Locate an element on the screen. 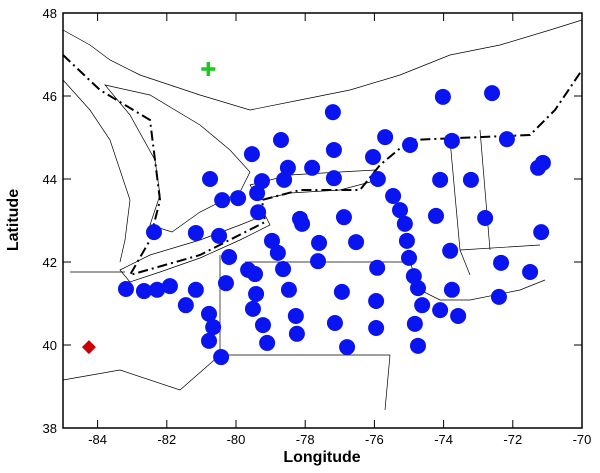 The width and height of the screenshot is (600, 473). x-tick-label: -82 is located at coordinates (166, 439).